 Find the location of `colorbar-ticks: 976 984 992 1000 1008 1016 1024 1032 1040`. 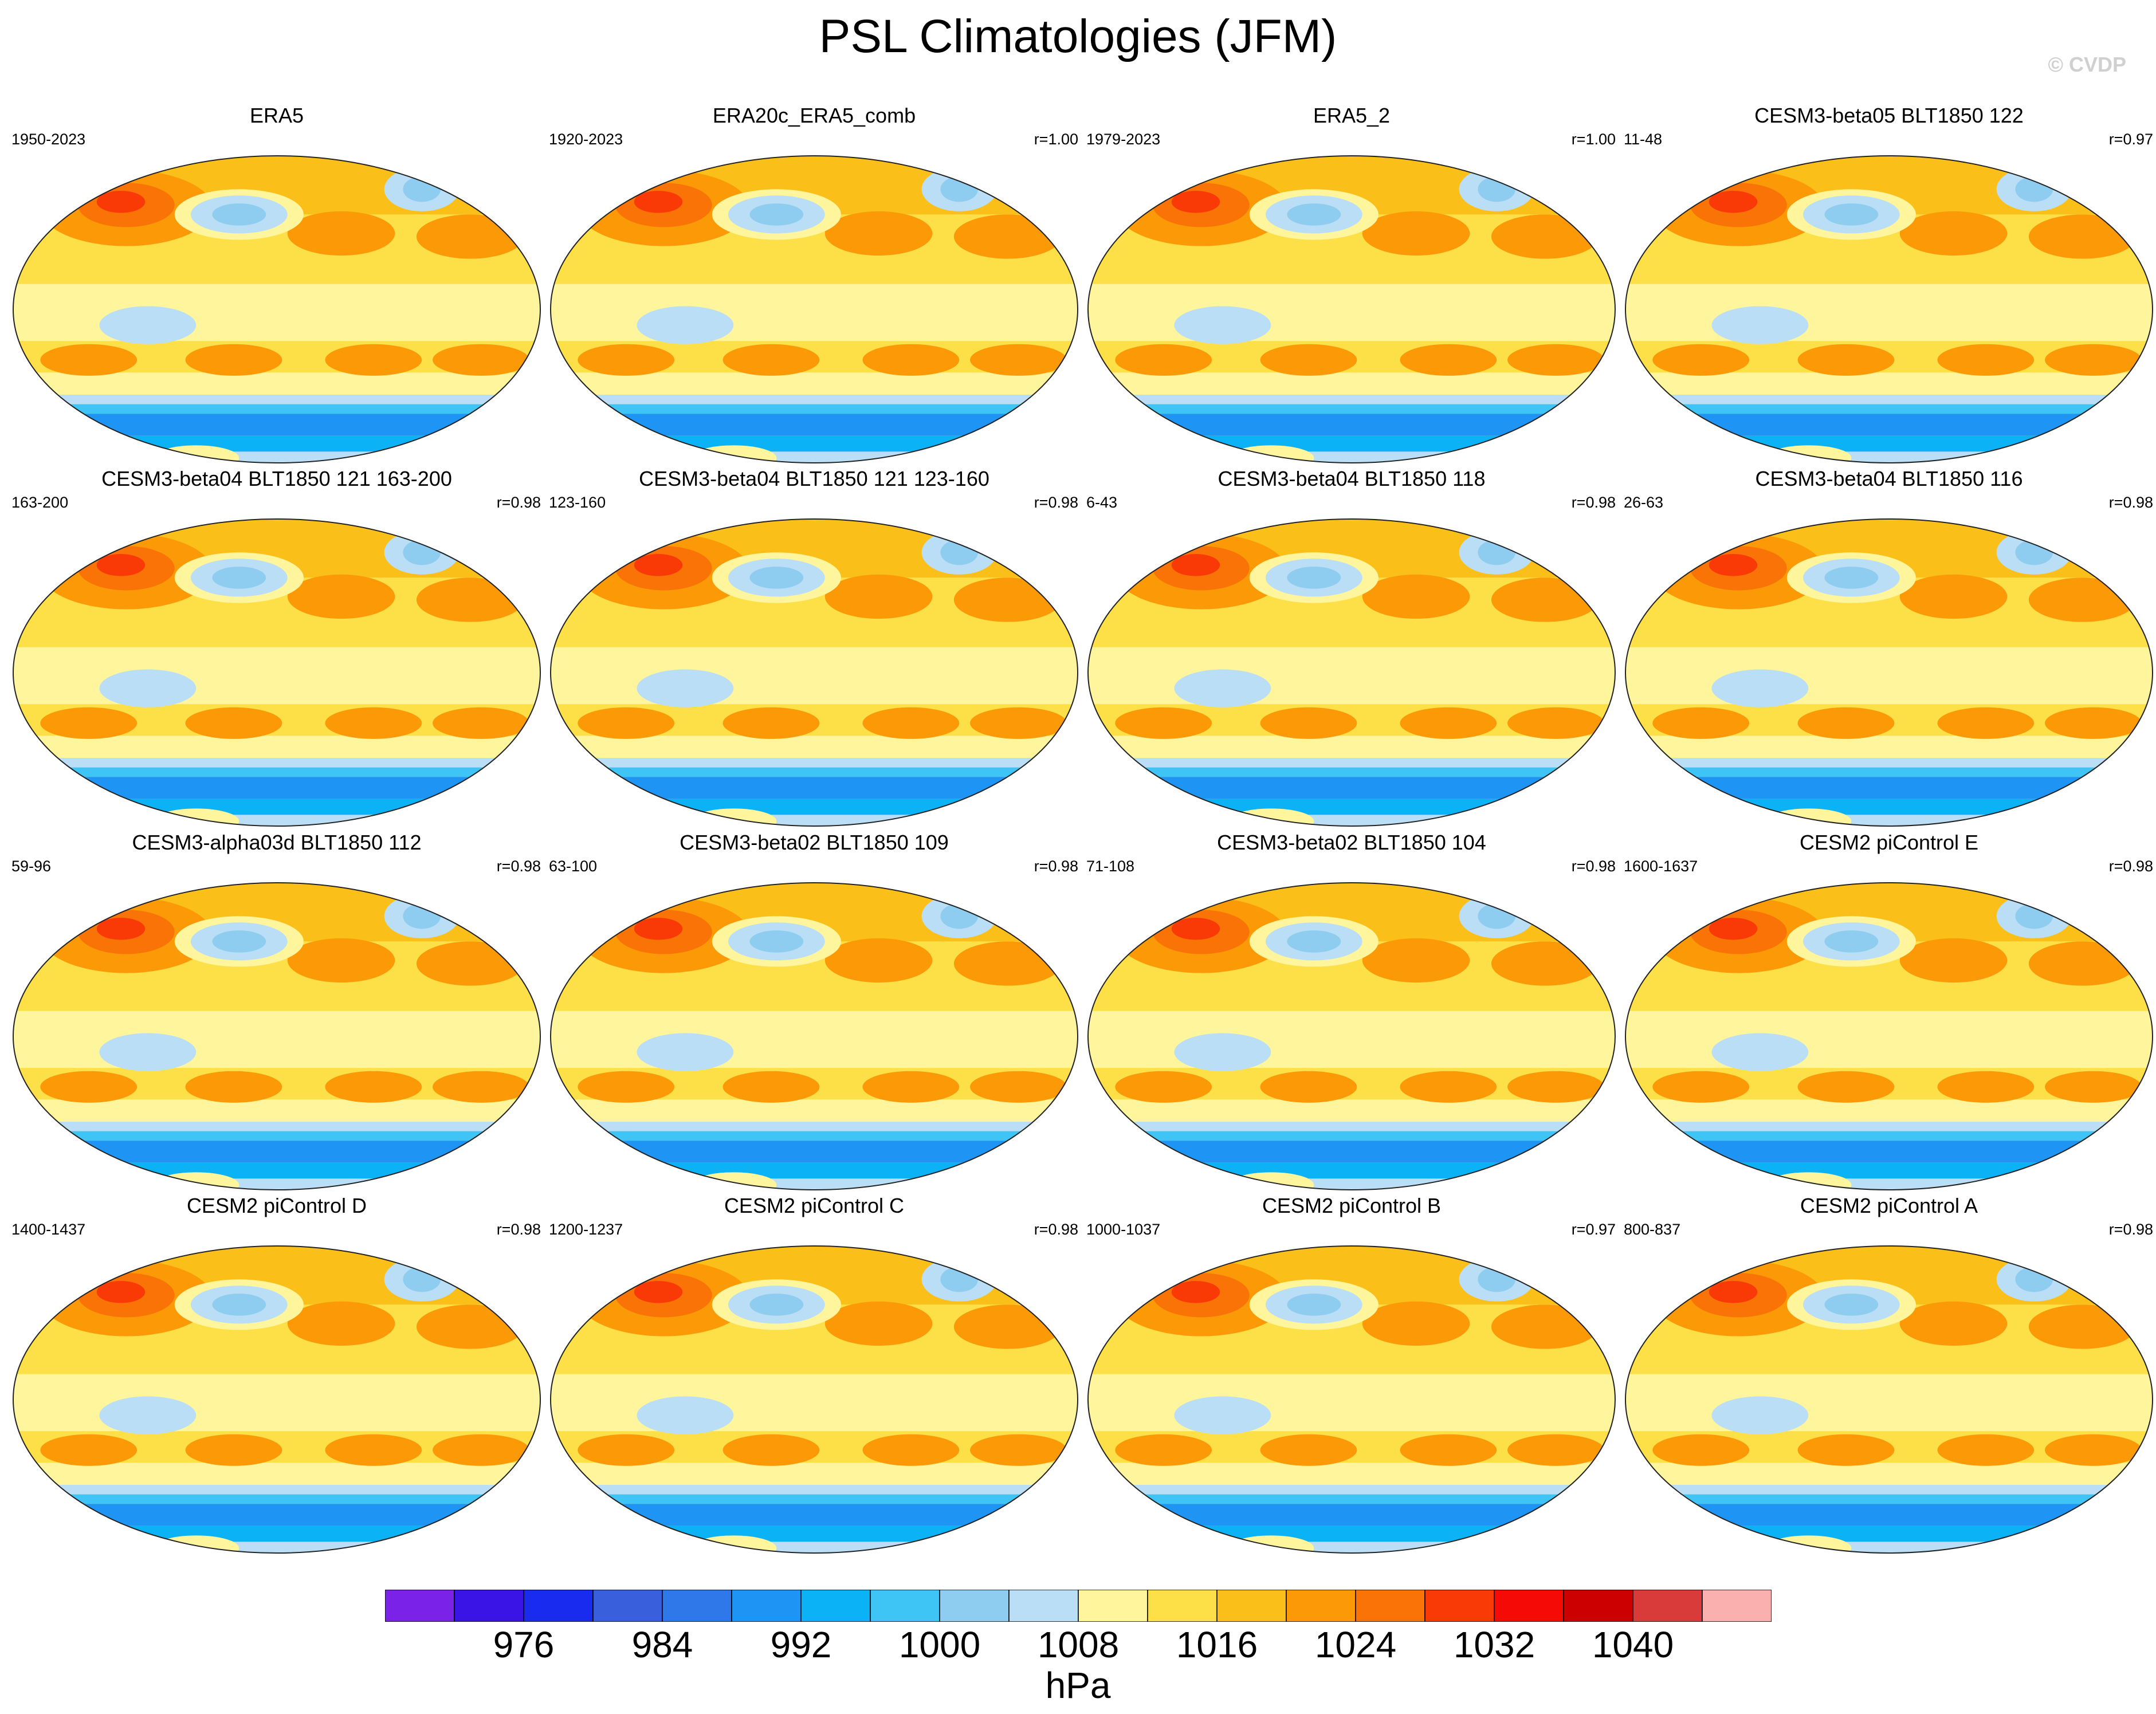

colorbar-ticks: 976 984 992 1000 1008 1016 1024 1032 1040 is located at coordinates (1078, 1646).